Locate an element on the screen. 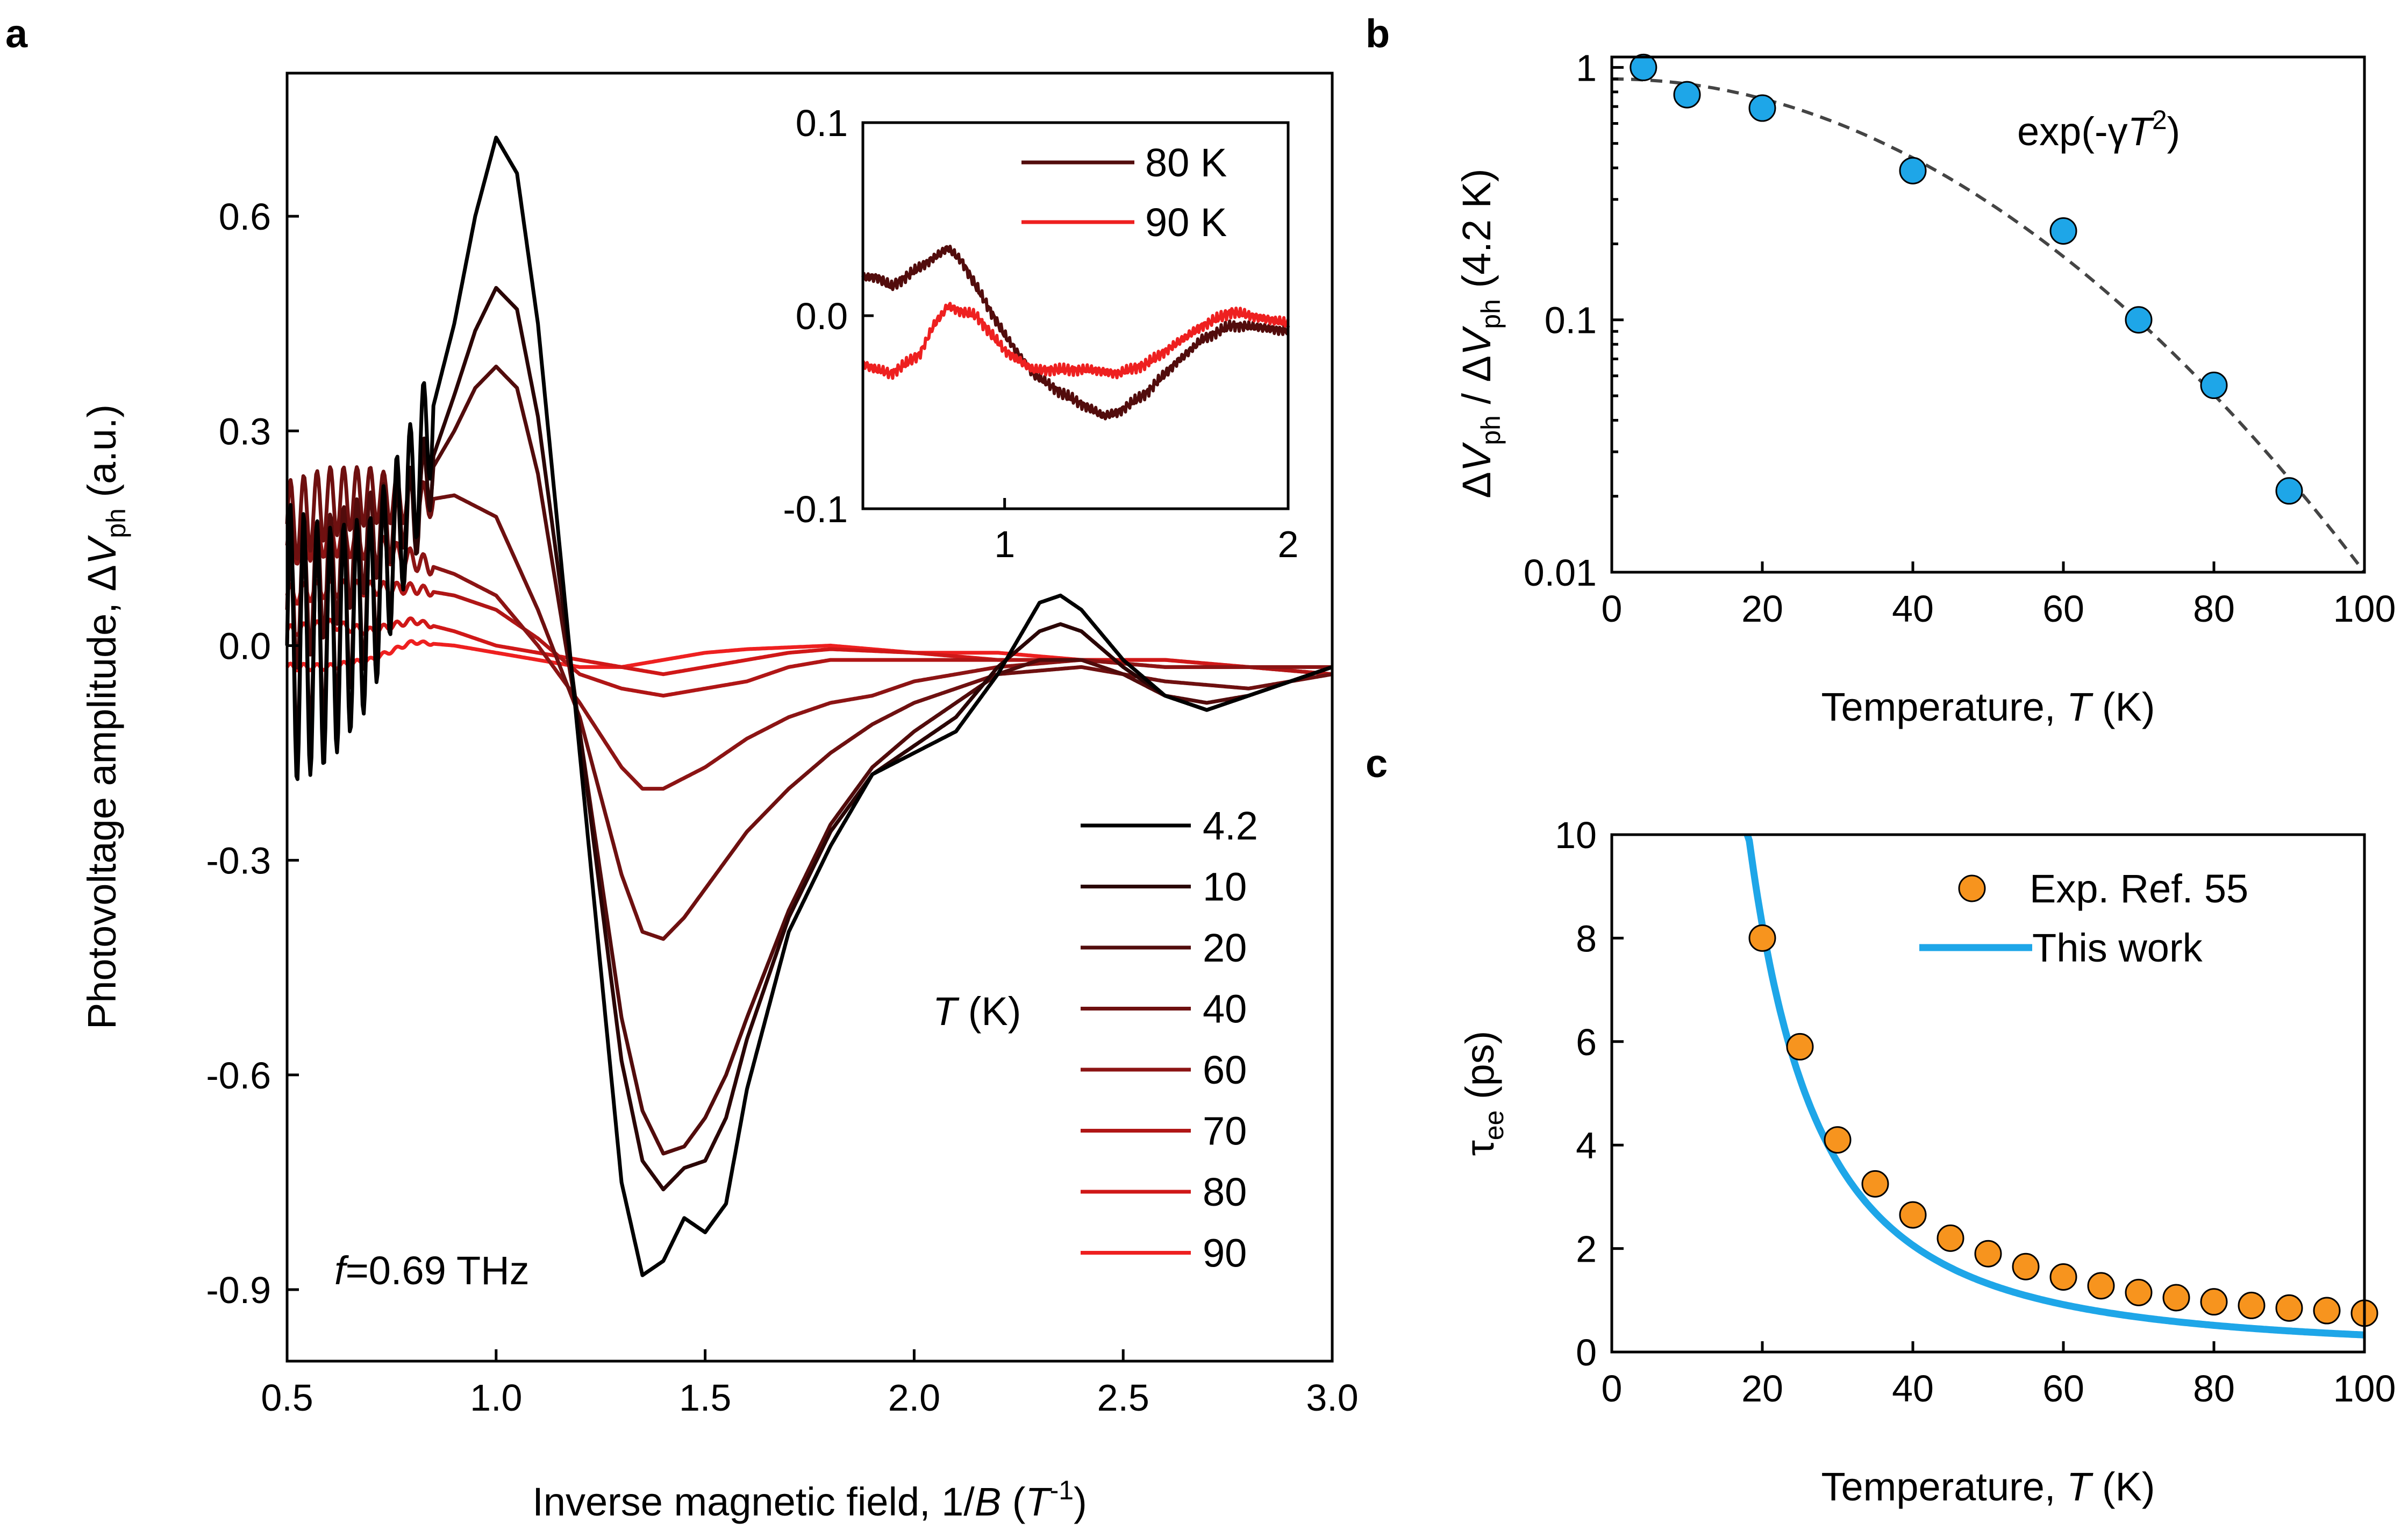 Image resolution: width=2408 pixels, height=1537 pixels. legend-label: 90 is located at coordinates (1225, 1254).